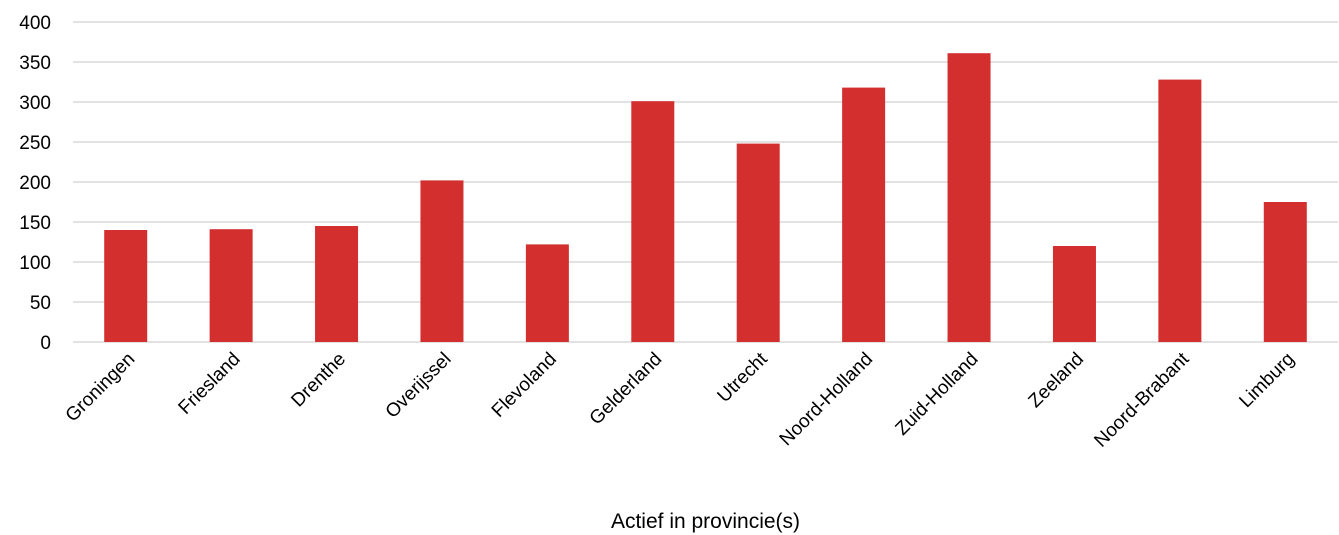 This screenshot has width=1339, height=535. I want to click on bar-noord-brabant, so click(1180, 210).